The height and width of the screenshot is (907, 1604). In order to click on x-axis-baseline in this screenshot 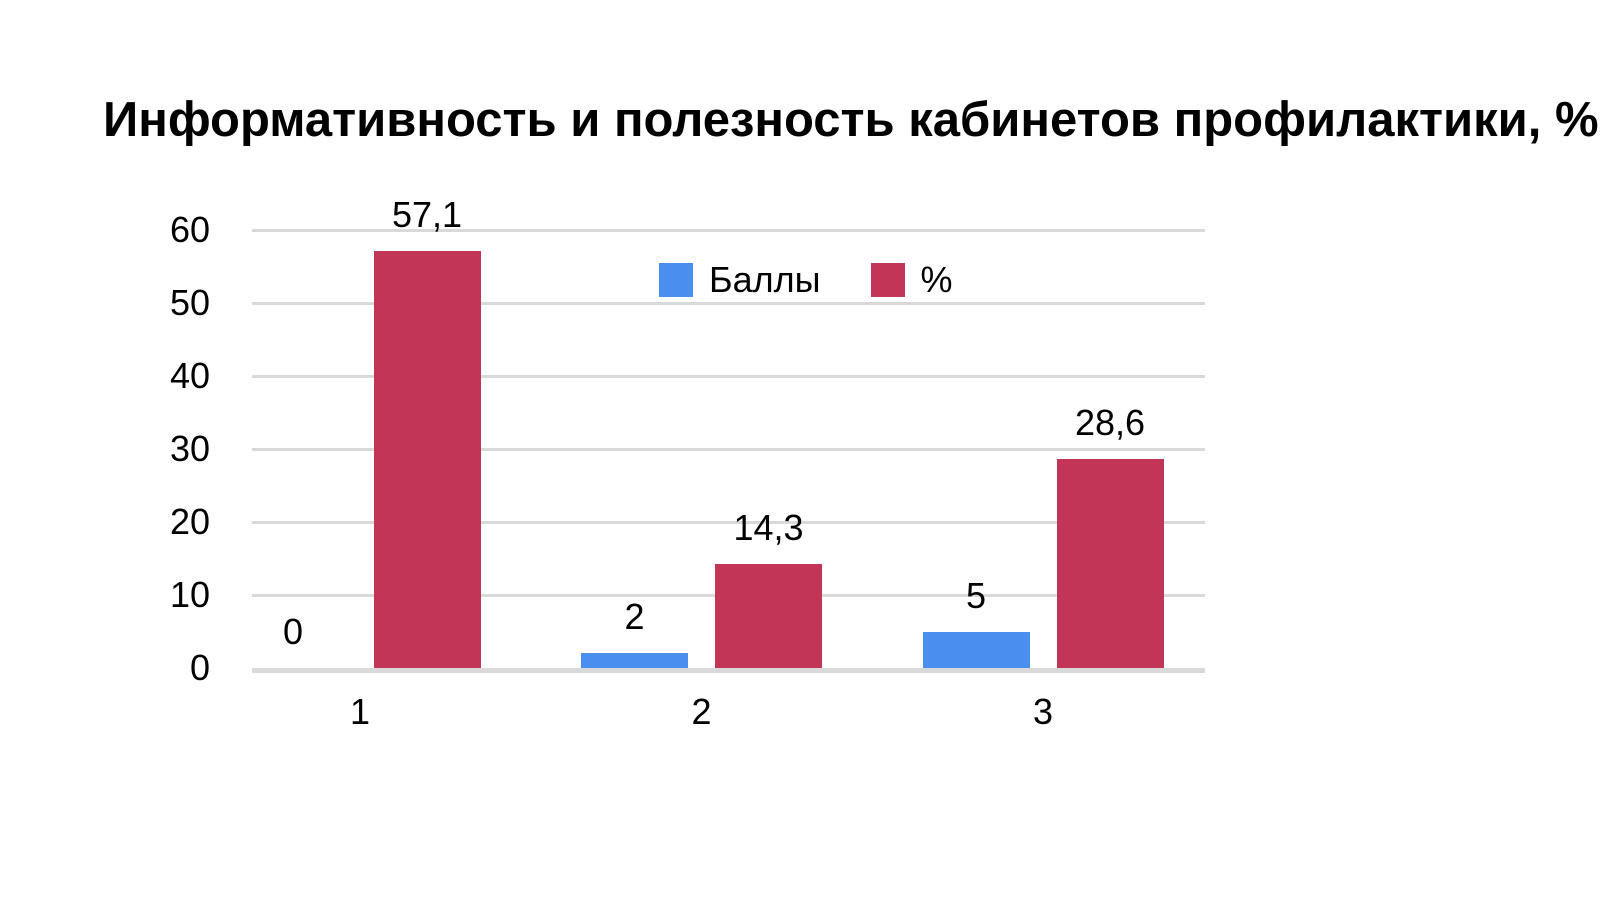, I will do `click(728, 670)`.